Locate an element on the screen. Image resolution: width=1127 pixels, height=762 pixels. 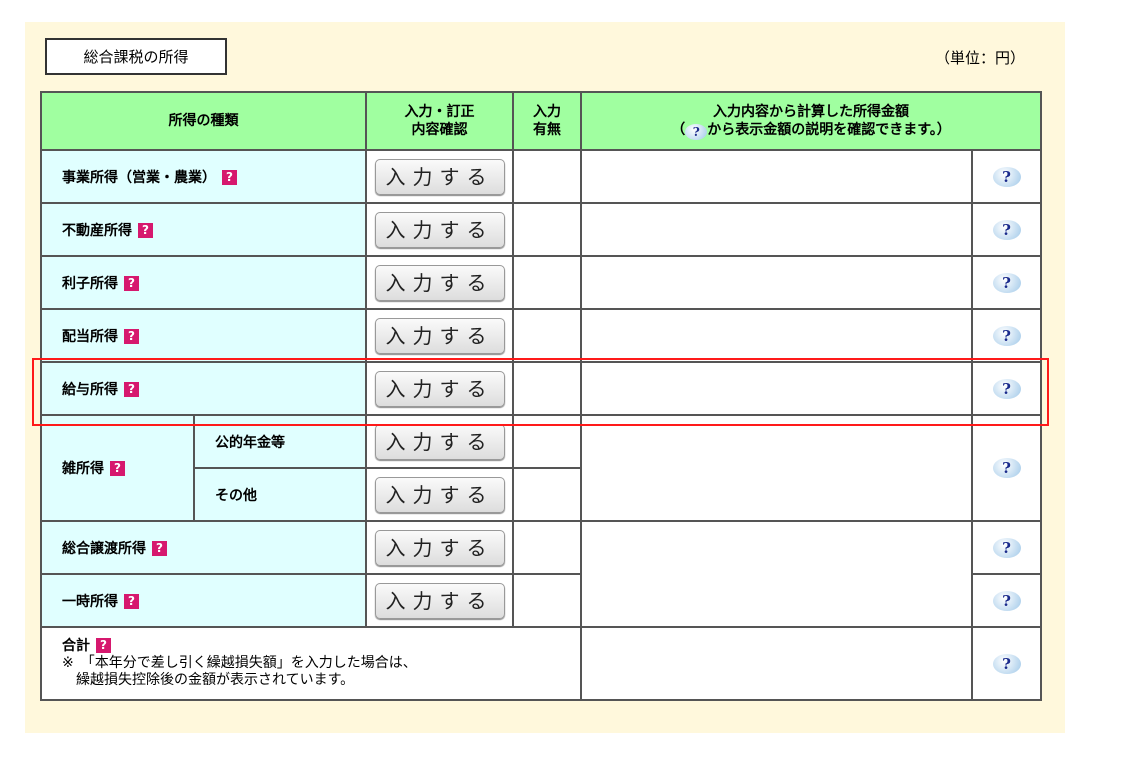
table-row: 不動産所得? 入力する ? is located at coordinates (541, 229).